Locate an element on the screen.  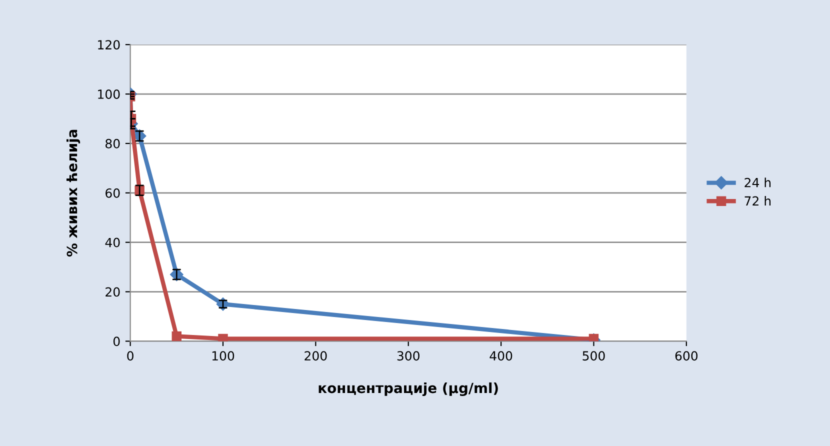
y-tick-label: 80 is located at coordinates (113, 143).